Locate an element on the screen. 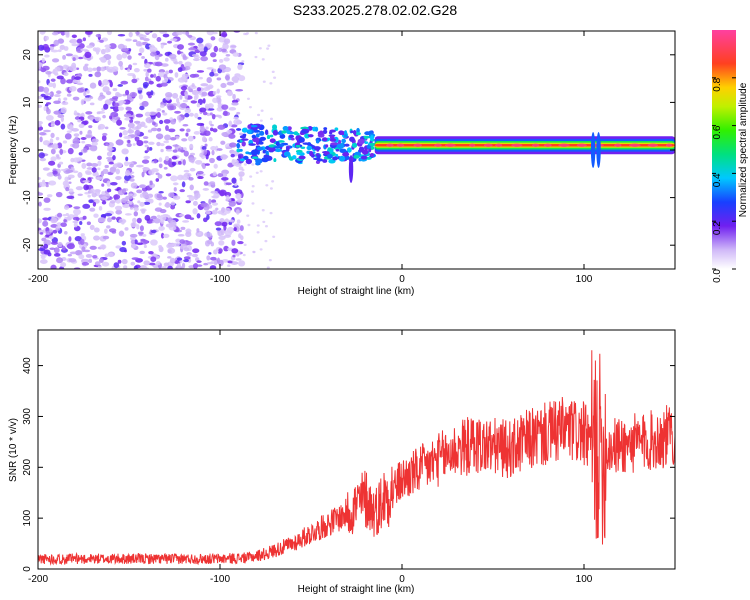 The height and width of the screenshot is (600, 750). colorbar-tick-label: 0.2 is located at coordinates (717, 228).